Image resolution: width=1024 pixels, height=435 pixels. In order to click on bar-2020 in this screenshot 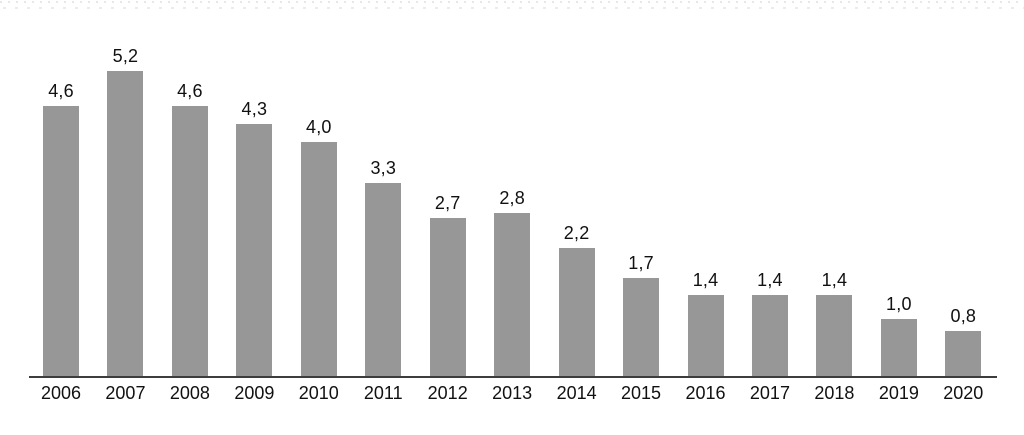, I will do `click(963, 354)`.